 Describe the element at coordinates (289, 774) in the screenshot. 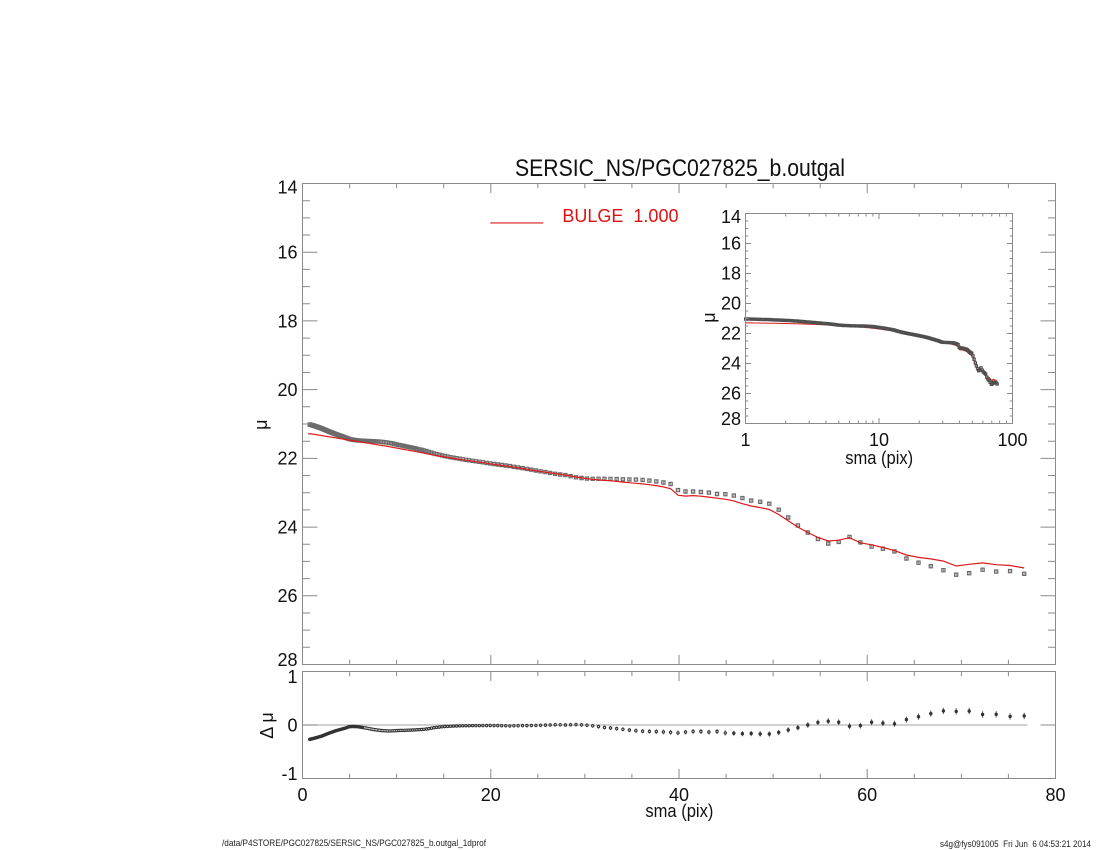

I see `svg-text: -1` at that location.